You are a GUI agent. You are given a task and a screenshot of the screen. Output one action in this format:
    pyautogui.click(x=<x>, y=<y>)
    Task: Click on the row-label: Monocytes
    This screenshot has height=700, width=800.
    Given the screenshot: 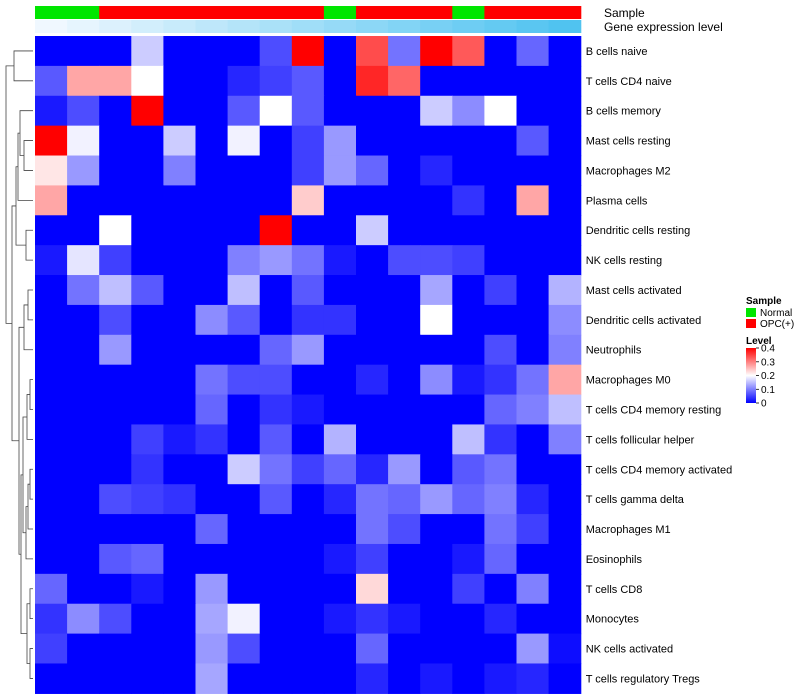 What is the action you would take?
    pyautogui.click(x=613, y=620)
    